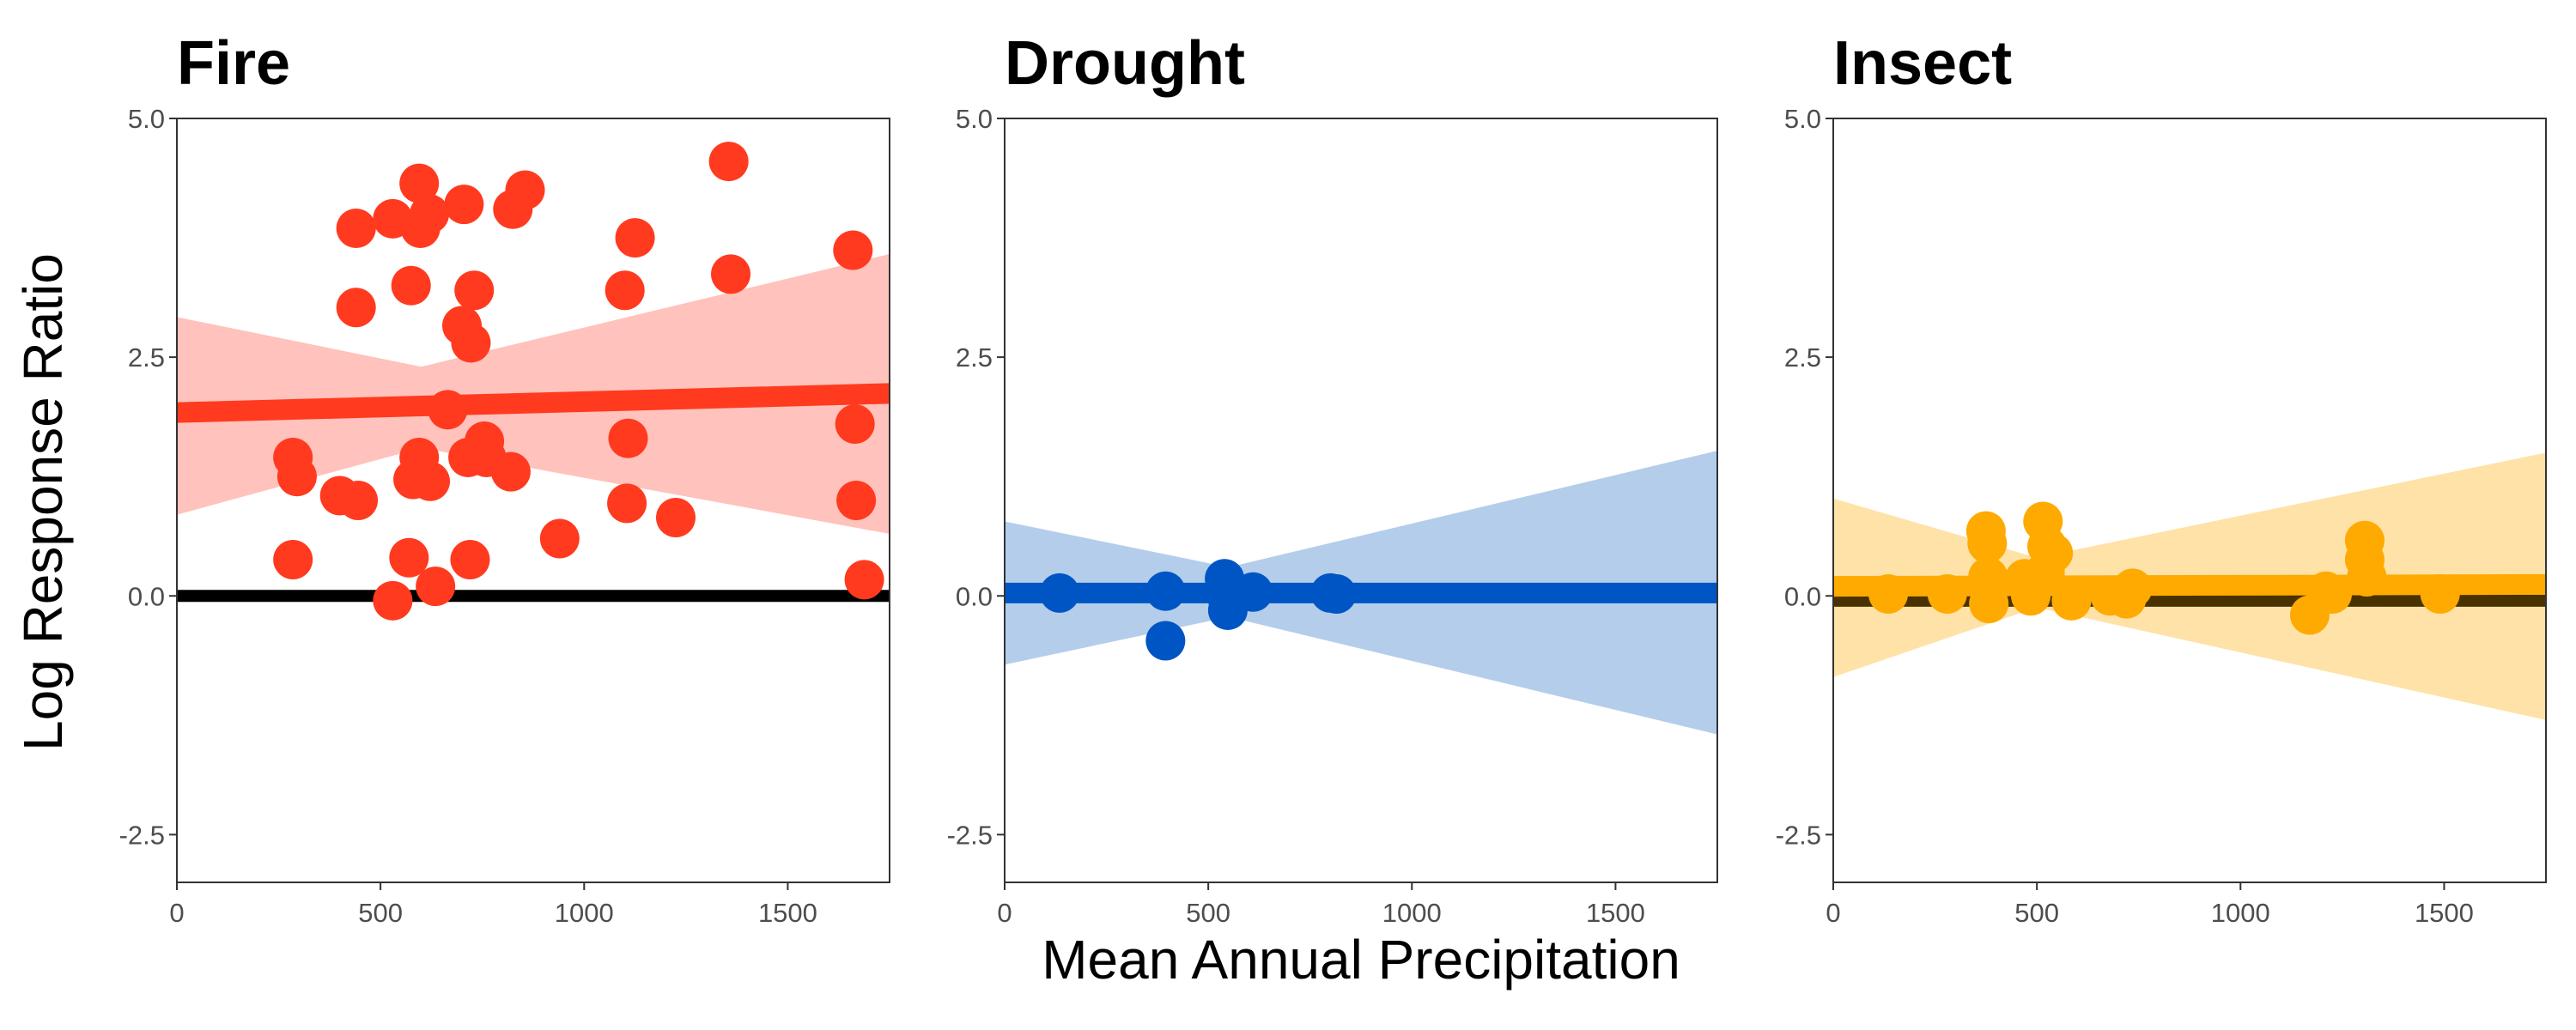 The height and width of the screenshot is (1030, 2576). Describe the element at coordinates (43, 502) in the screenshot. I see `y-axis-title: Log Response Ratio` at that location.